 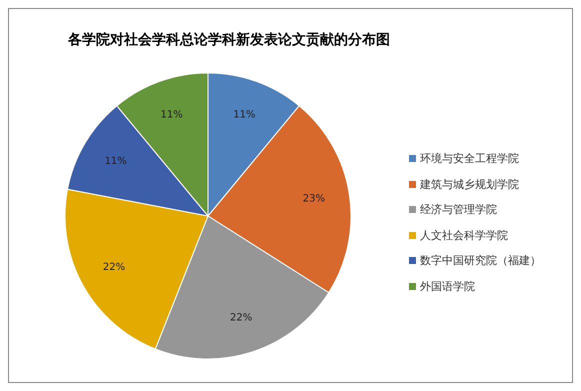 I want to click on legend-label: 环境与安全工程学院, so click(x=469, y=158).